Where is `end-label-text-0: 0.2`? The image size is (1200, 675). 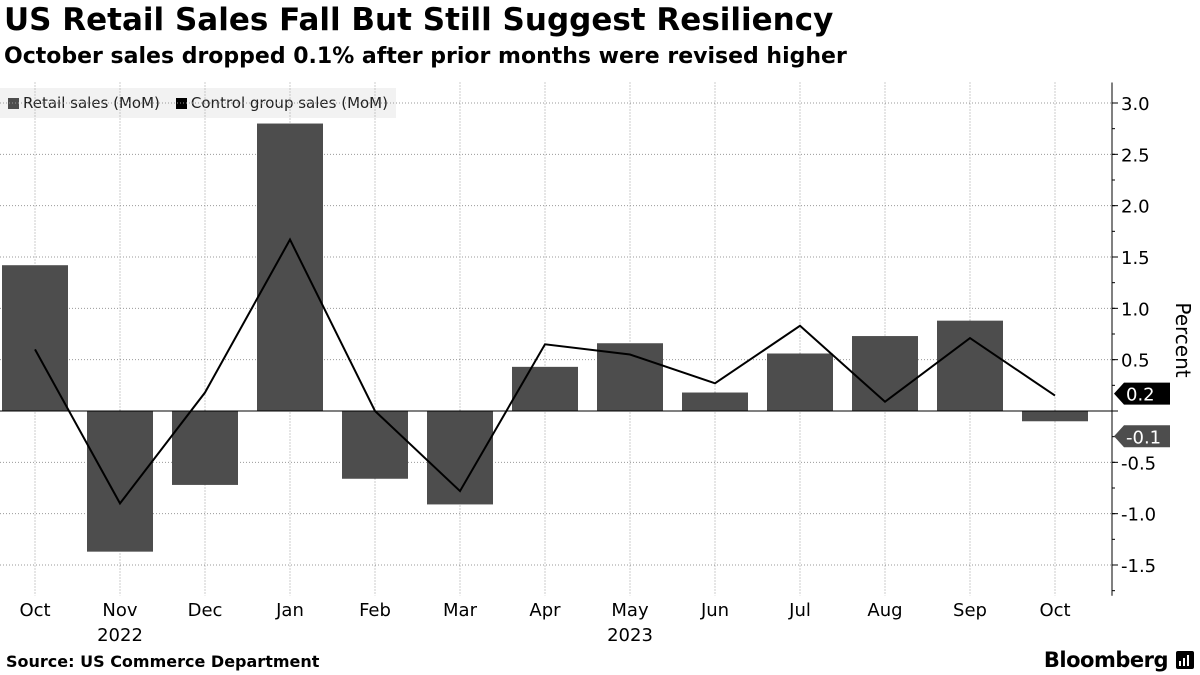 end-label-text-0: 0.2 is located at coordinates (1140, 395).